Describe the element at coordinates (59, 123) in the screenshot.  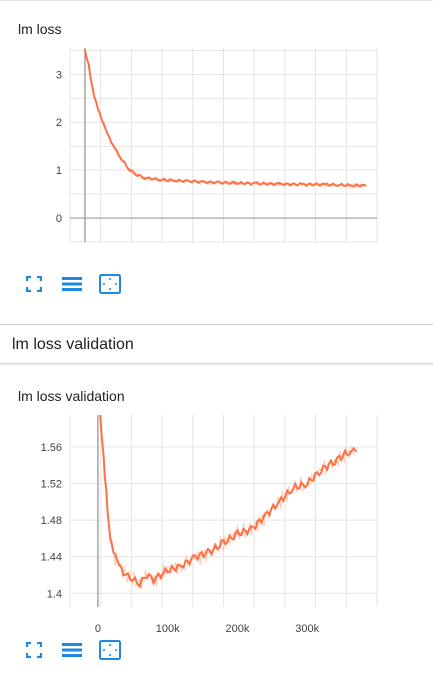
I see `y-tick-label: 2` at that location.